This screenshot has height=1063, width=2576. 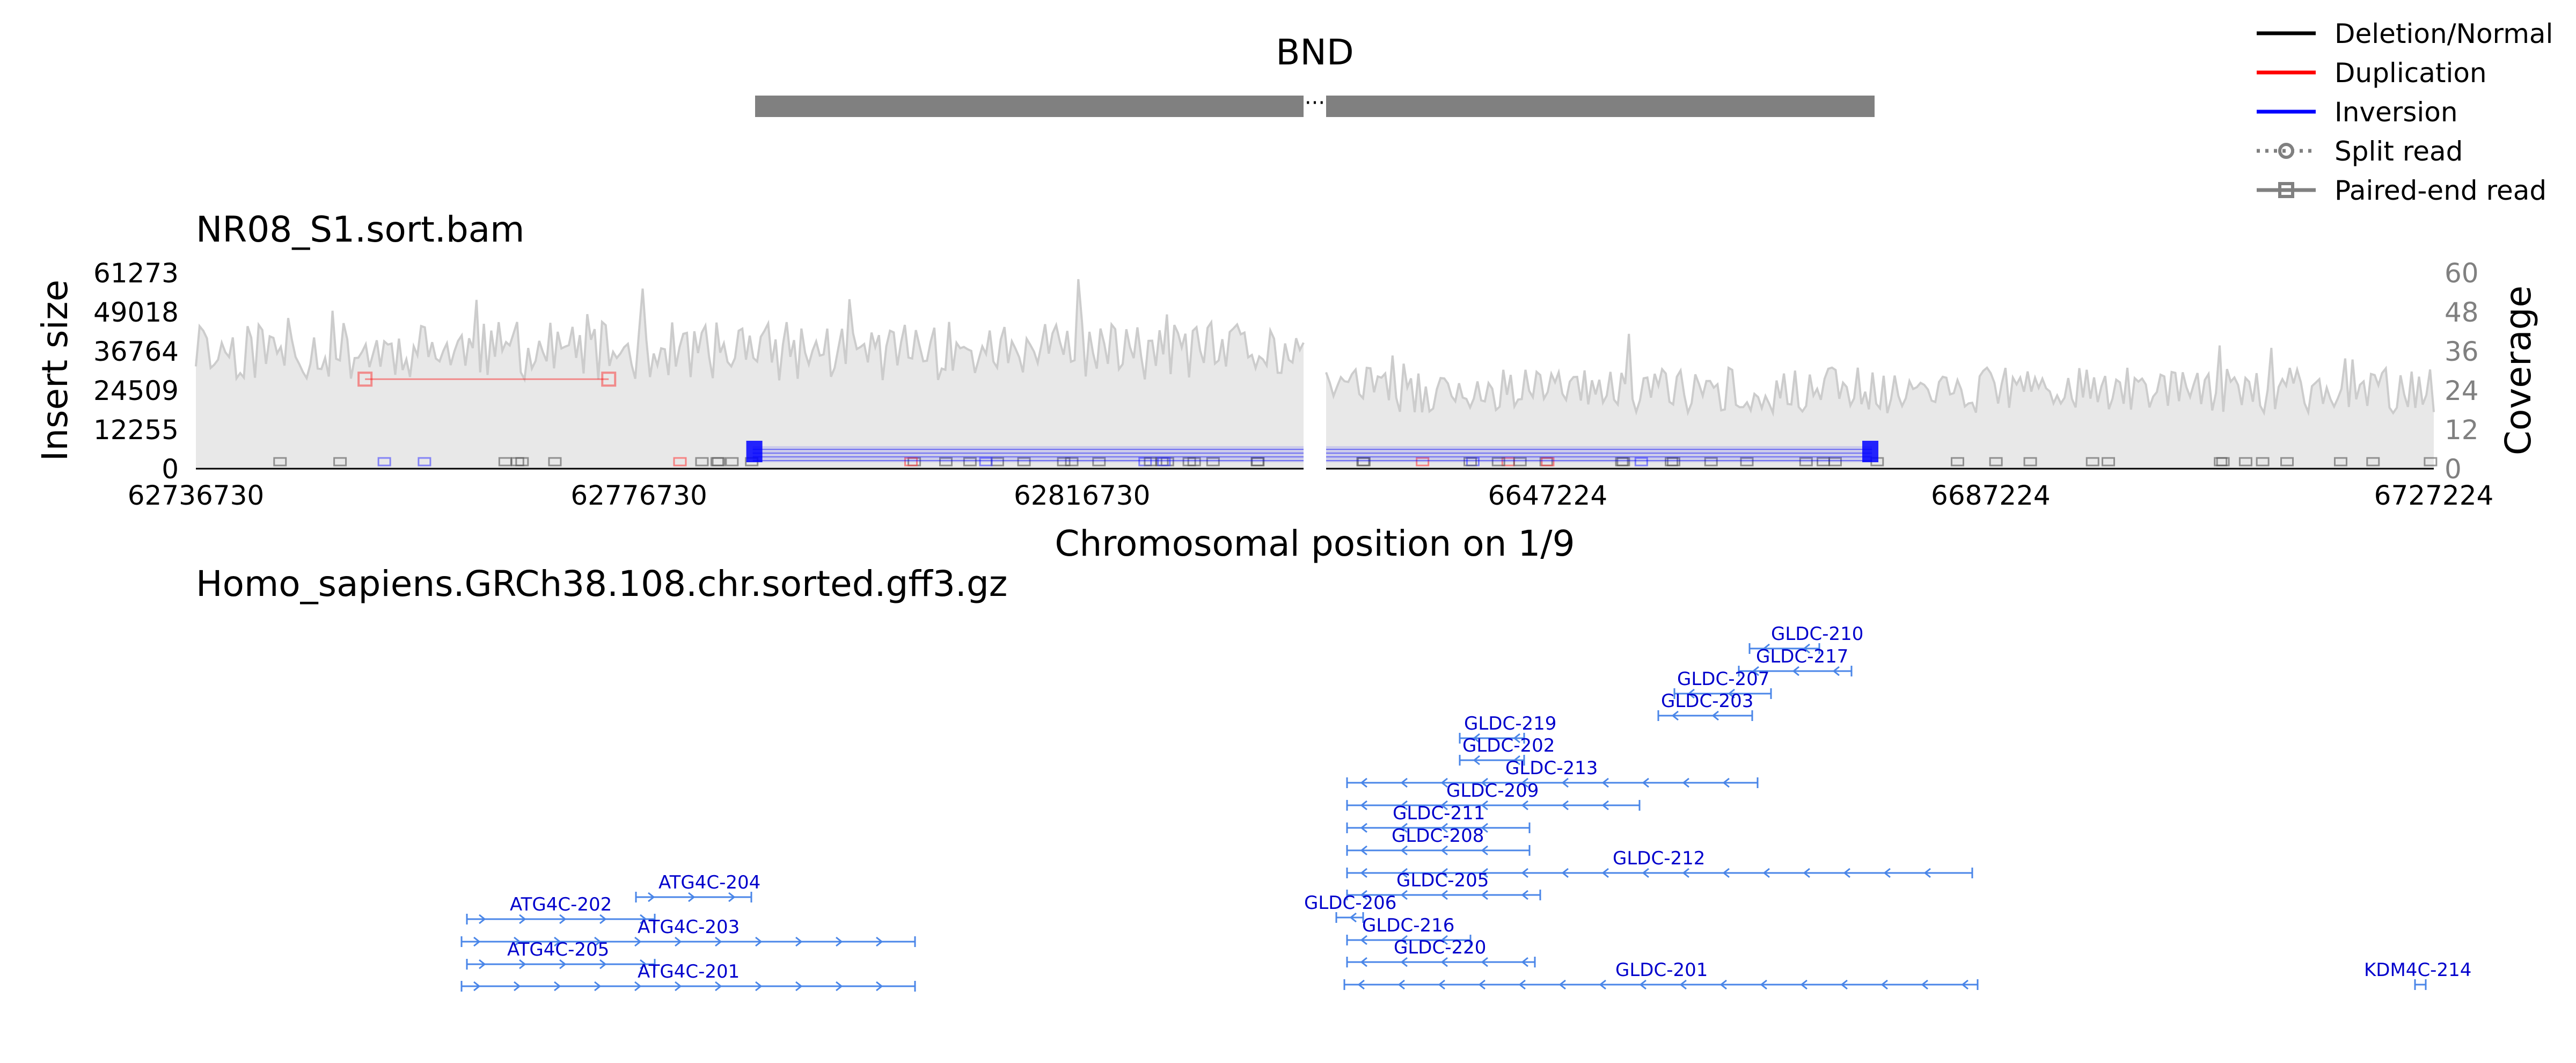 What do you see at coordinates (1802, 656) in the screenshot?
I see `gene-label-GLDC-217: GLDC-217` at bounding box center [1802, 656].